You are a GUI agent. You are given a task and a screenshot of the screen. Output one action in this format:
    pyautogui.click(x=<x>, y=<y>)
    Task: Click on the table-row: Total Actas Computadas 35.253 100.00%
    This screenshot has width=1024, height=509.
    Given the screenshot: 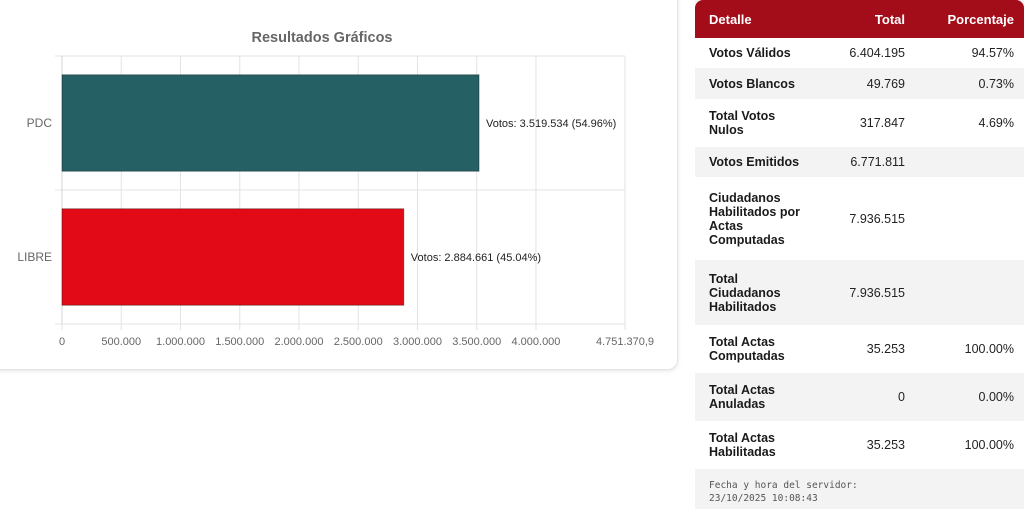 What is the action you would take?
    pyautogui.click(x=859, y=349)
    